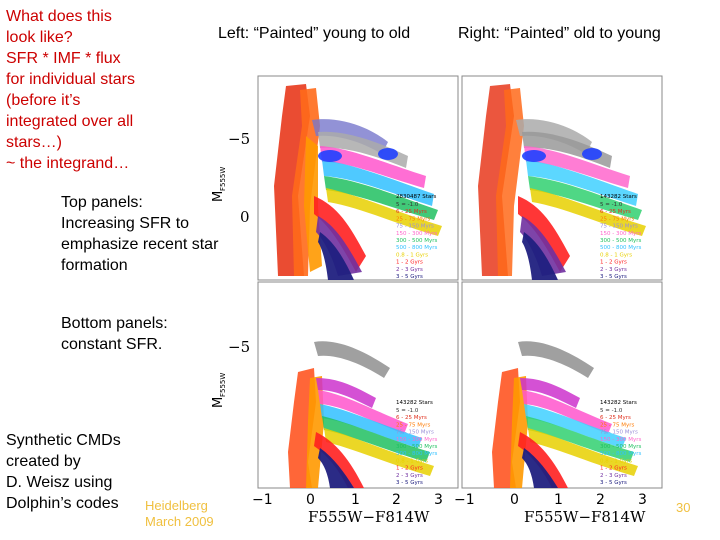  Describe the element at coordinates (562, 182) in the screenshot. I see `cmd-plot-top-right` at that location.